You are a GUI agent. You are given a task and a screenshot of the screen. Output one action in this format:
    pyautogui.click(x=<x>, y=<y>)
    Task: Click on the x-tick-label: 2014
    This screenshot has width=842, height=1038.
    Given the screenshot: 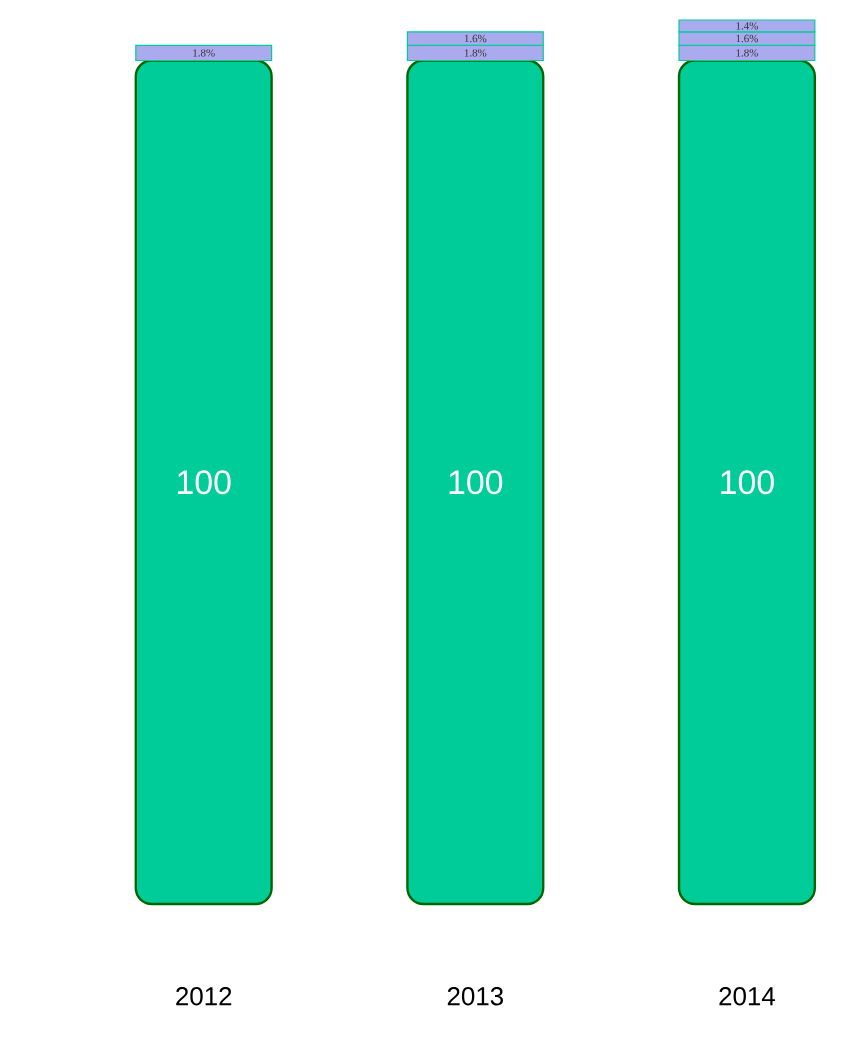 What is the action you would take?
    pyautogui.click(x=747, y=996)
    